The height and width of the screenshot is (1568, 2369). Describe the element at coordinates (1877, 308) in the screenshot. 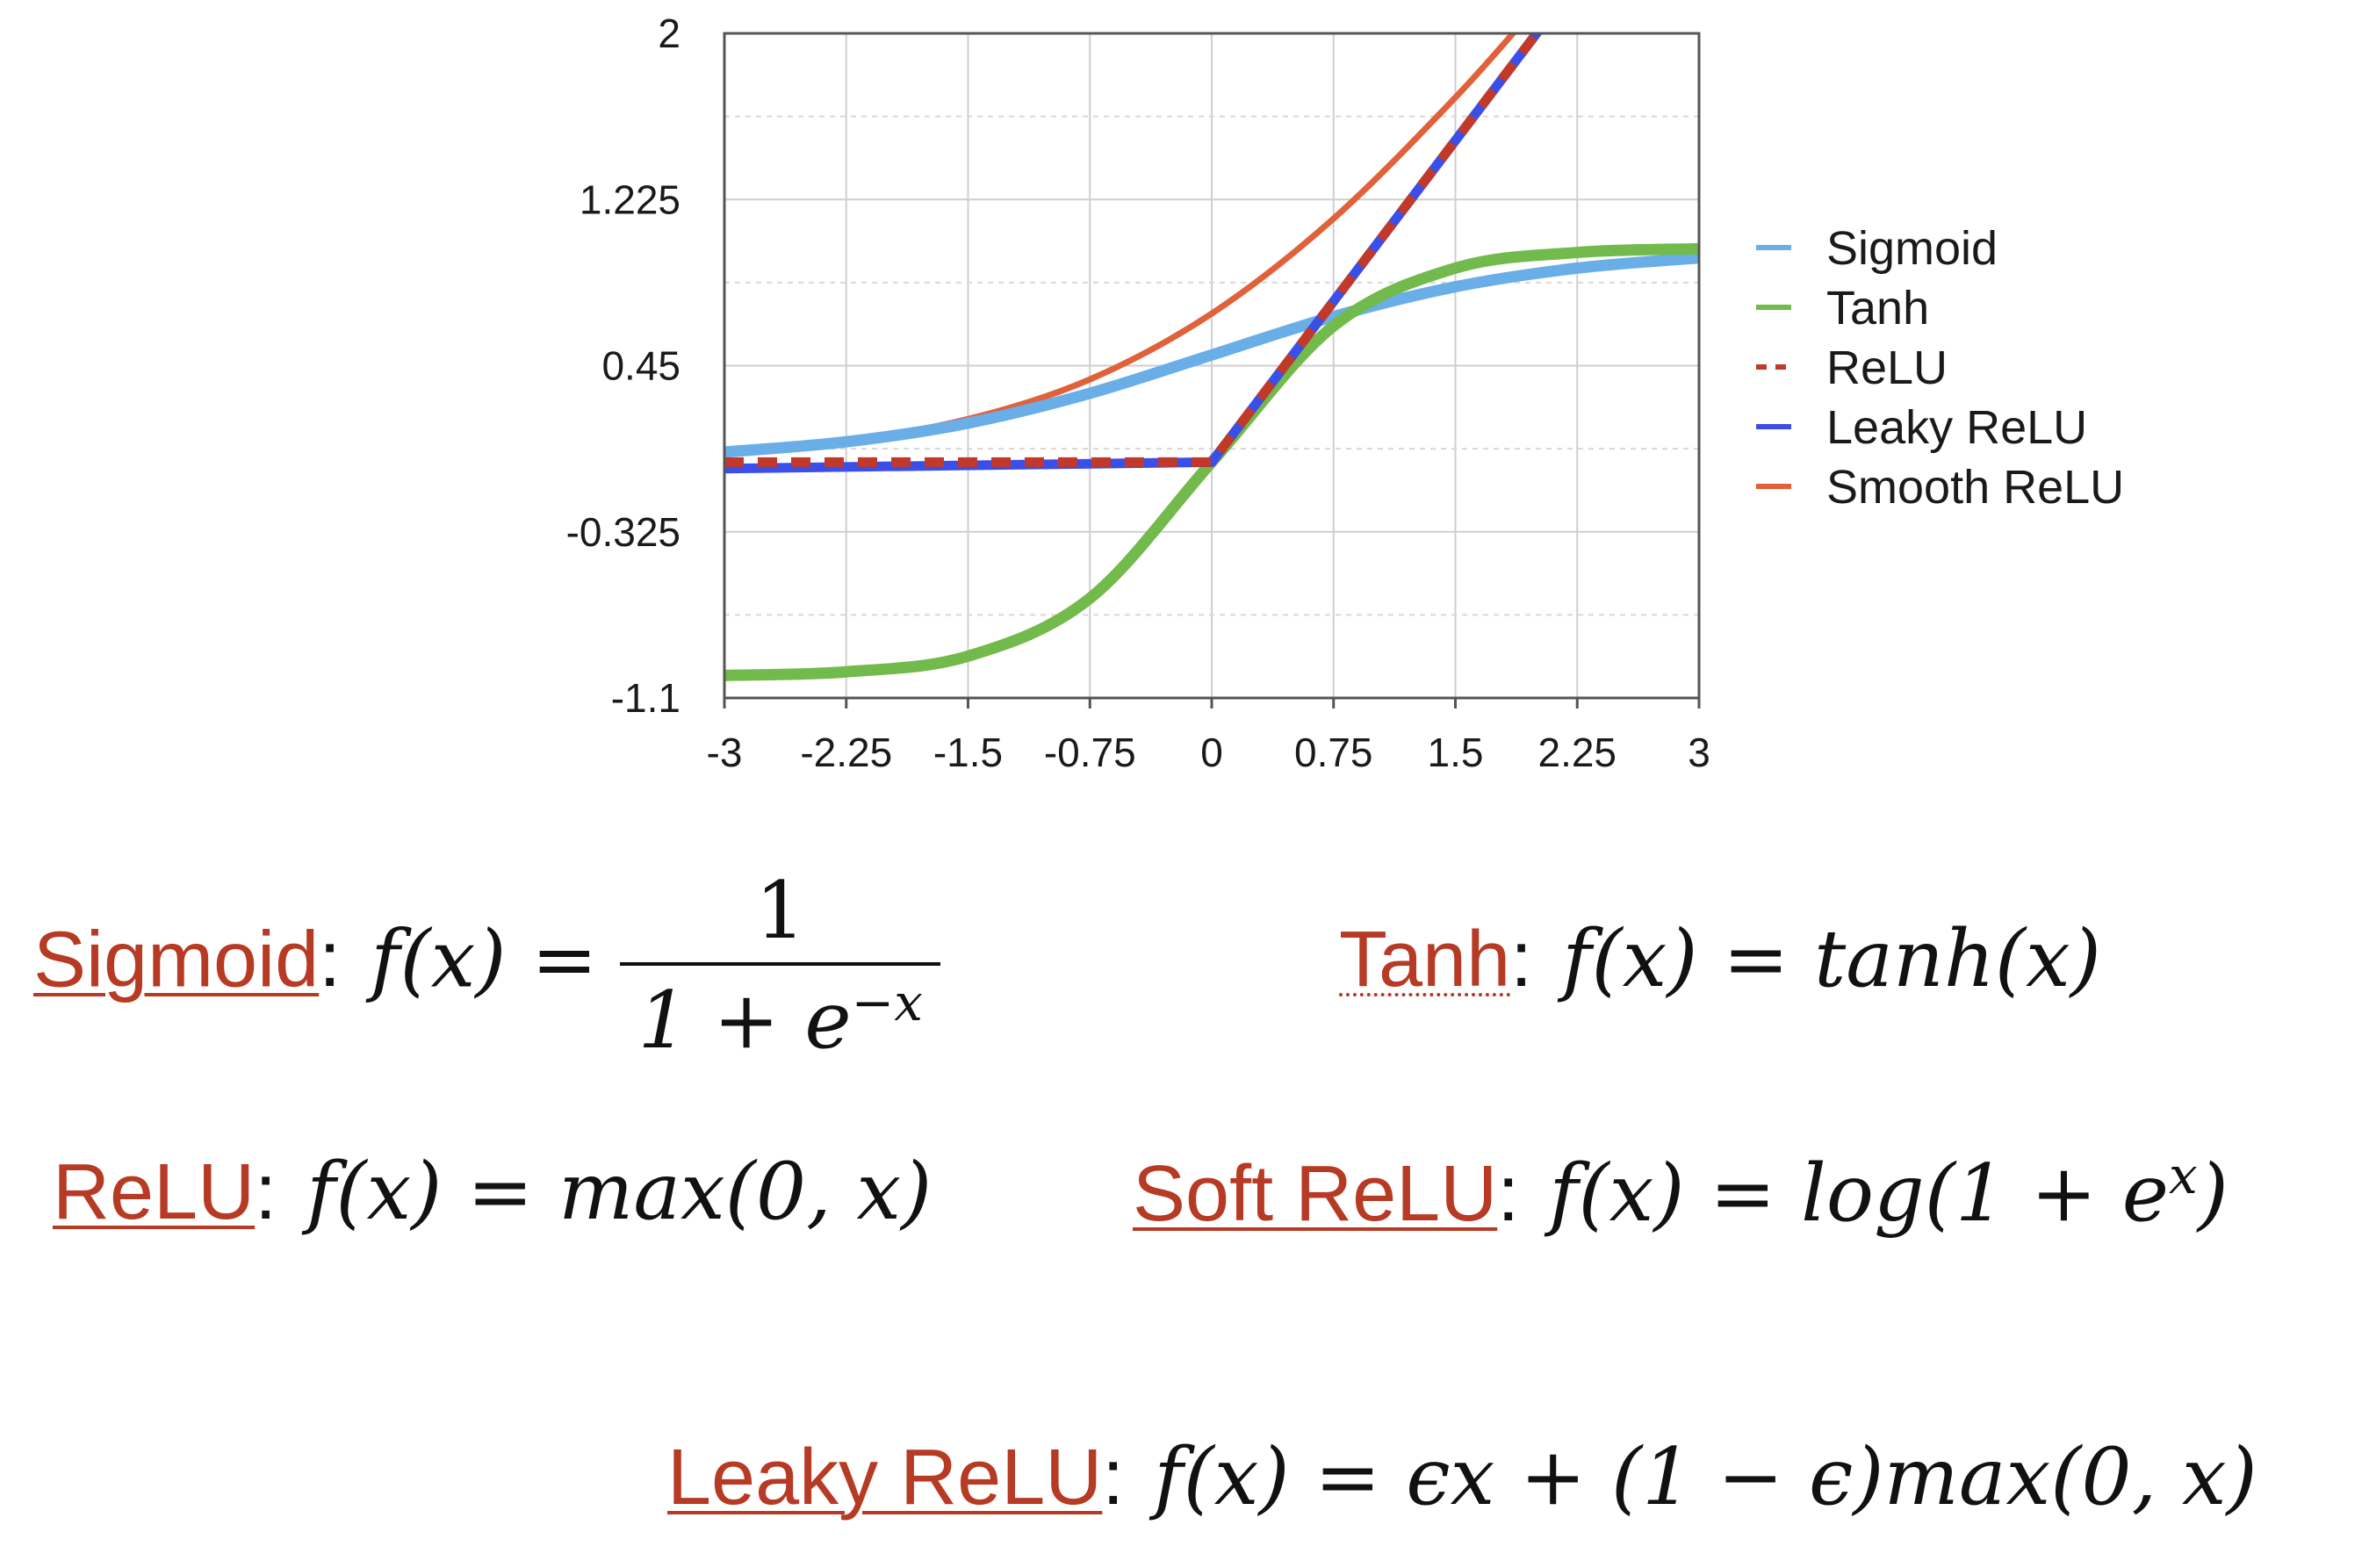

I see `legend-label-tanh: Tanh` at that location.